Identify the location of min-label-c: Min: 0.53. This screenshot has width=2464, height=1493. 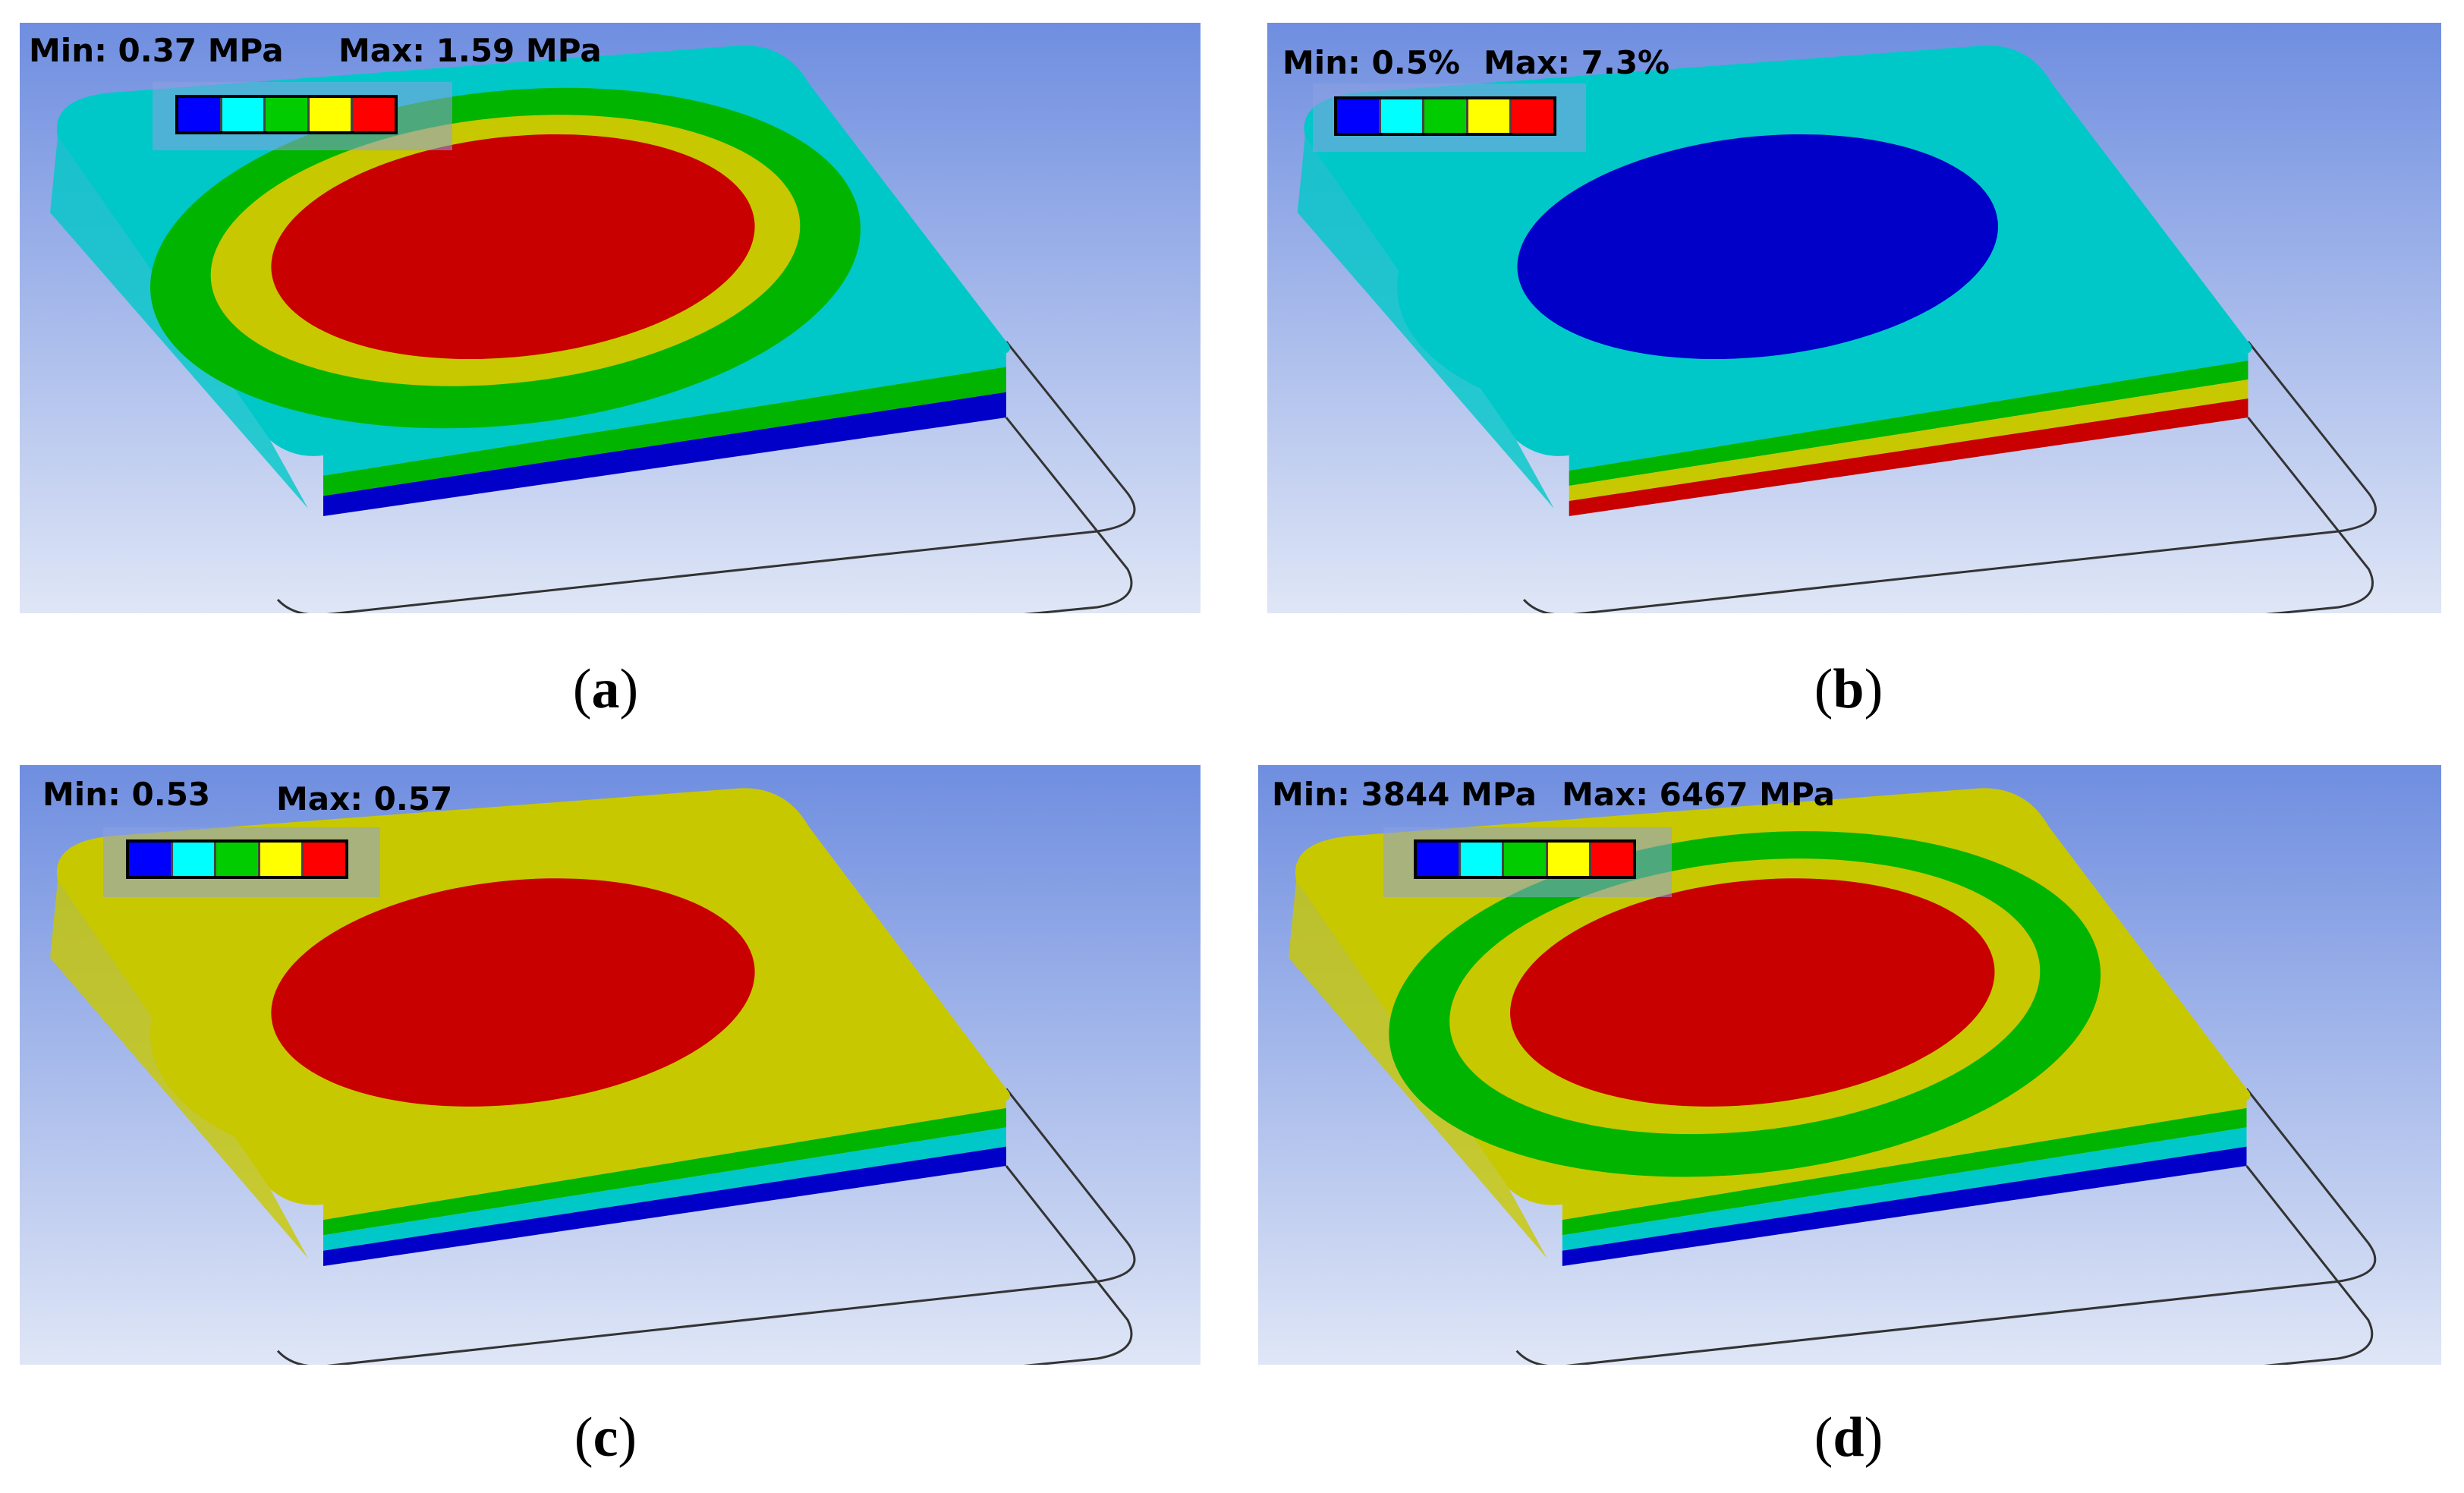
(127, 794).